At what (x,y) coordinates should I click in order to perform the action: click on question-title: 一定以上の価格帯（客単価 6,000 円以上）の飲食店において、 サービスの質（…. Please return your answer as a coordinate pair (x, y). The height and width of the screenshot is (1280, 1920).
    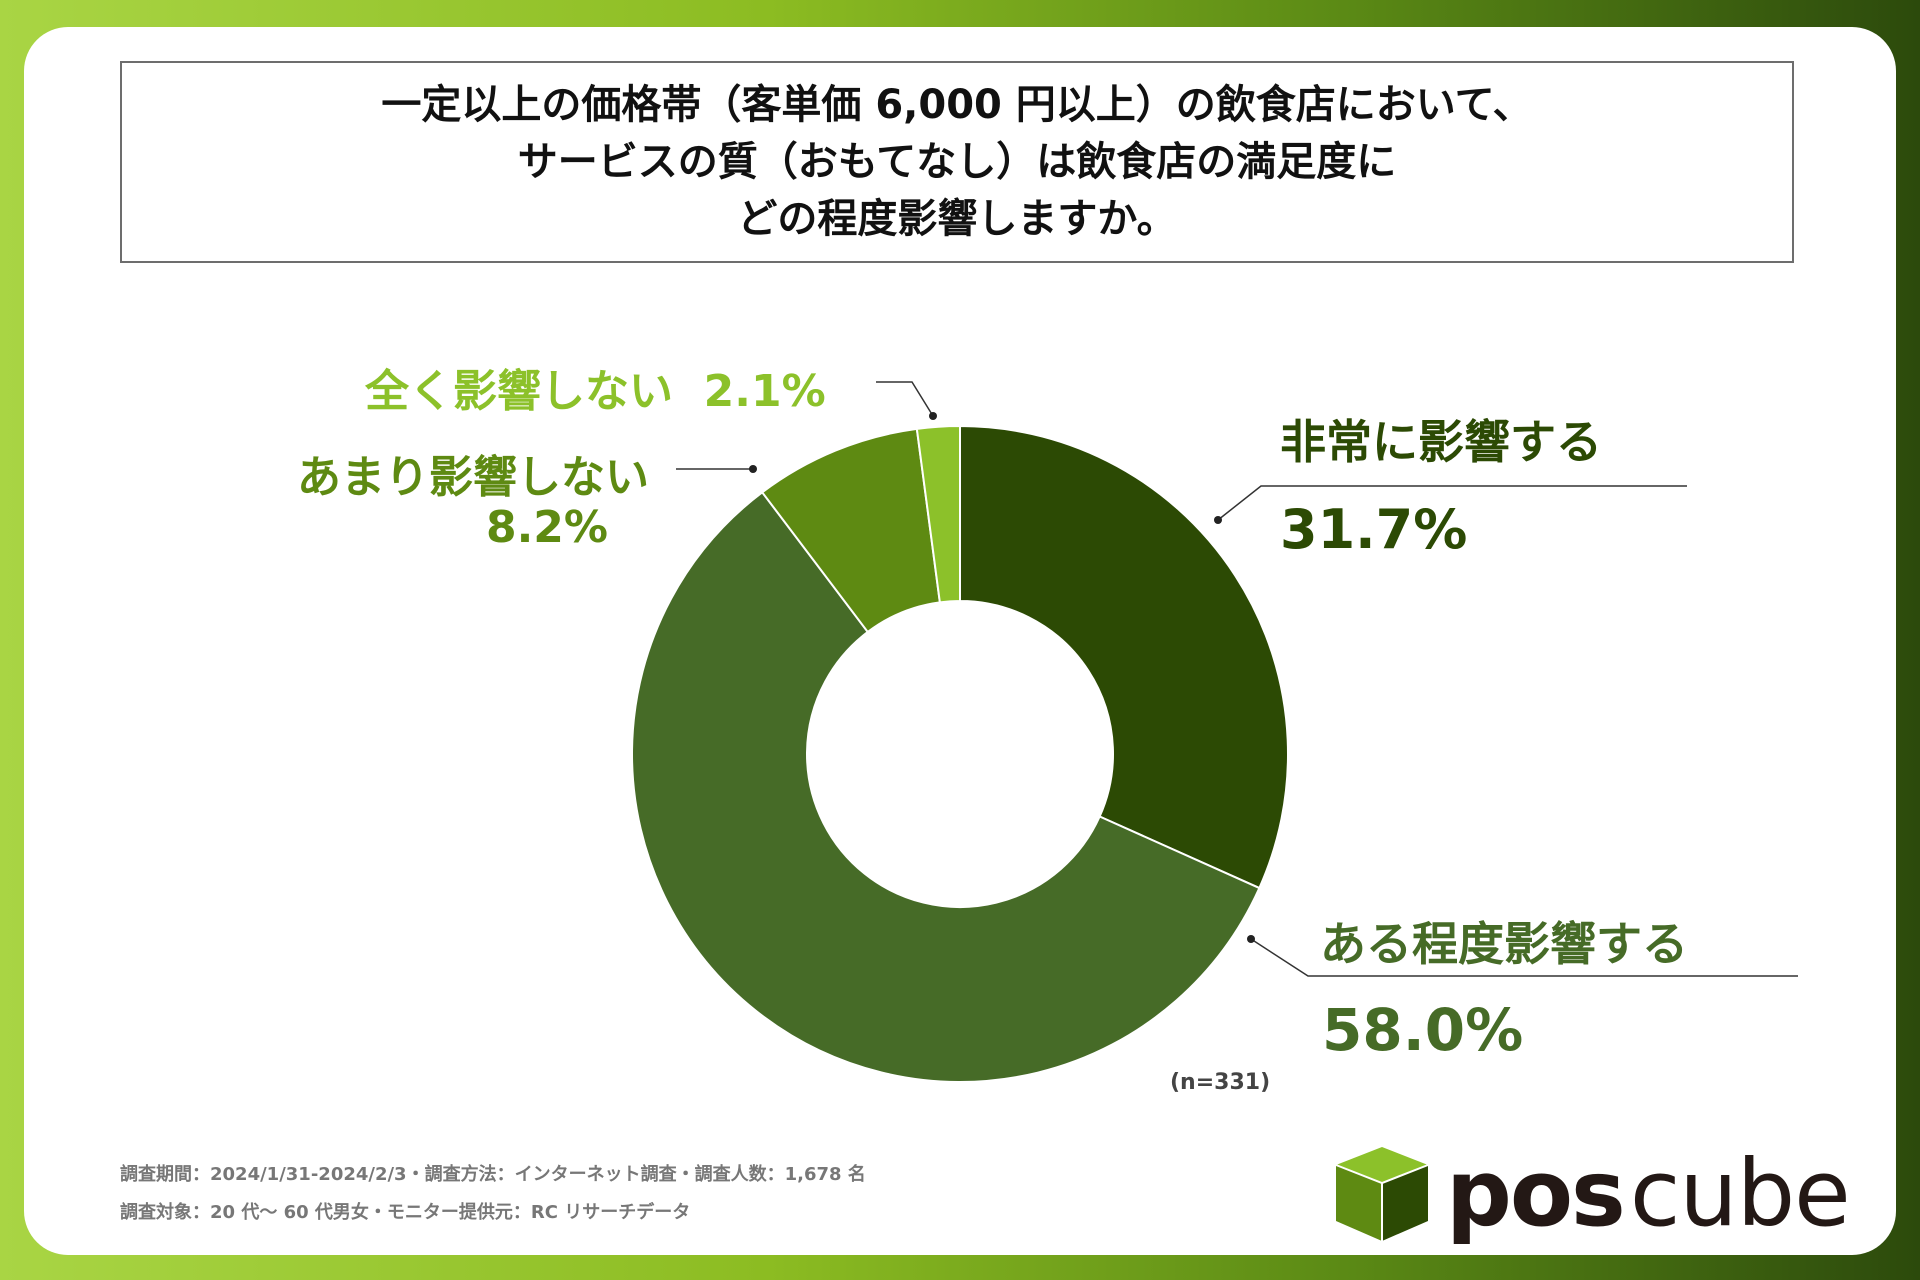
    Looking at the image, I should click on (957, 162).